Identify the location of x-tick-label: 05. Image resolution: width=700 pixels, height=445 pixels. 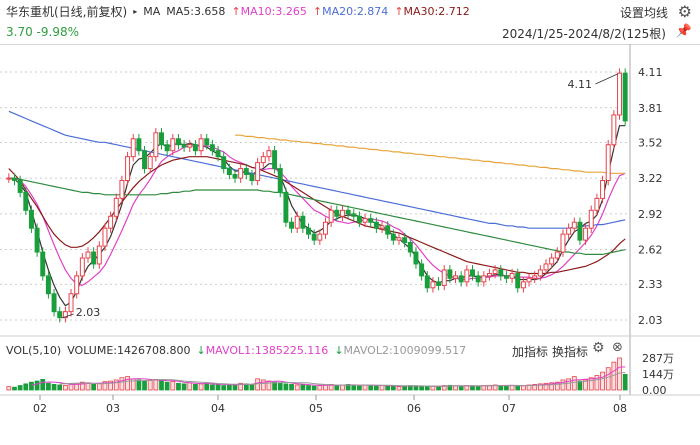
(316, 408).